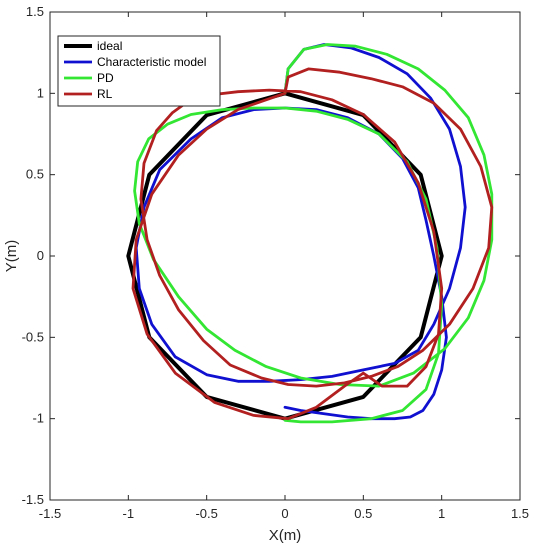 This screenshot has height=550, width=535. What do you see at coordinates (129, 513) in the screenshot?
I see `x-tick-label: -1` at bounding box center [129, 513].